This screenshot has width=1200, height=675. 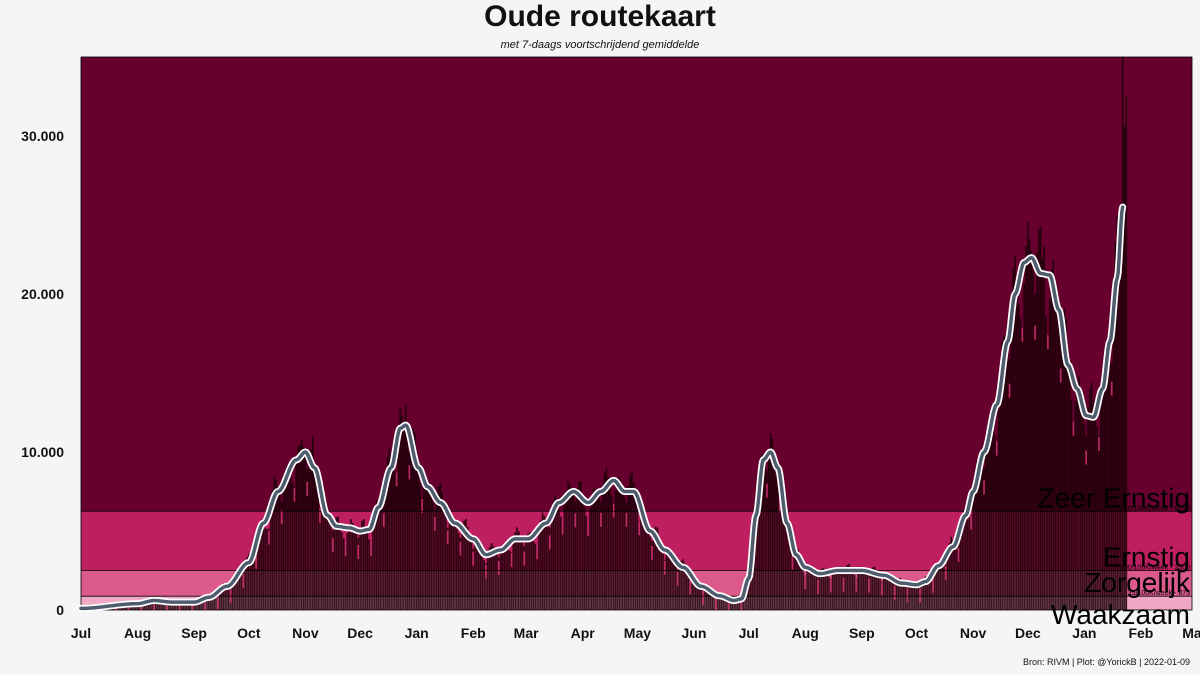 What do you see at coordinates (1155, 568) in the screenshot?
I see `zone-sublabel: 100/100K/week - 2500` at bounding box center [1155, 568].